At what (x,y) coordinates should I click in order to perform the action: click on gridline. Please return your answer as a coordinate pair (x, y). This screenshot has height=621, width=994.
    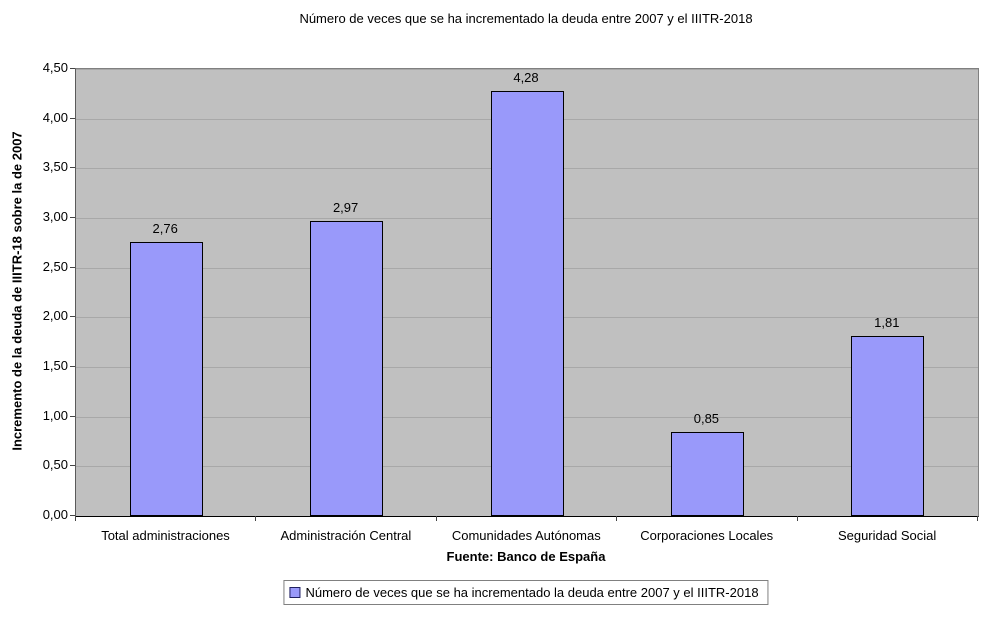
    Looking at the image, I should click on (527, 69).